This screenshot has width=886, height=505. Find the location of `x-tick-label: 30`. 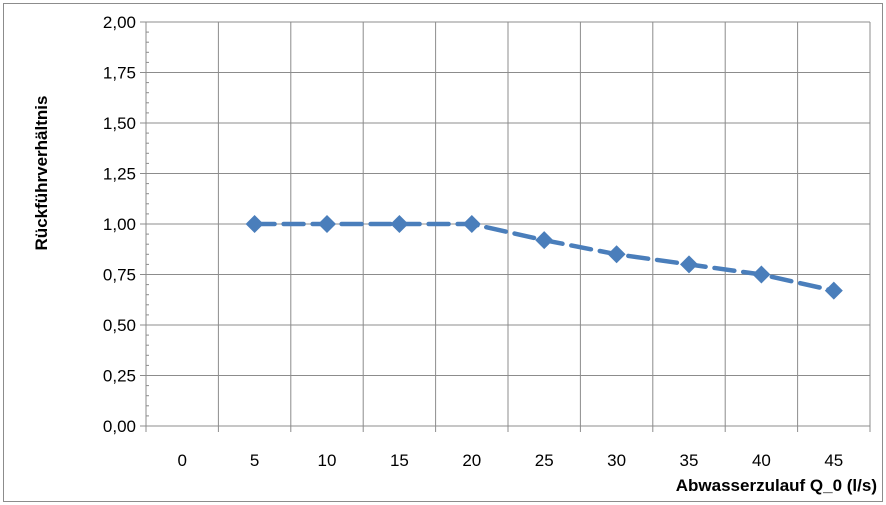

x-tick-label: 30 is located at coordinates (616, 460).